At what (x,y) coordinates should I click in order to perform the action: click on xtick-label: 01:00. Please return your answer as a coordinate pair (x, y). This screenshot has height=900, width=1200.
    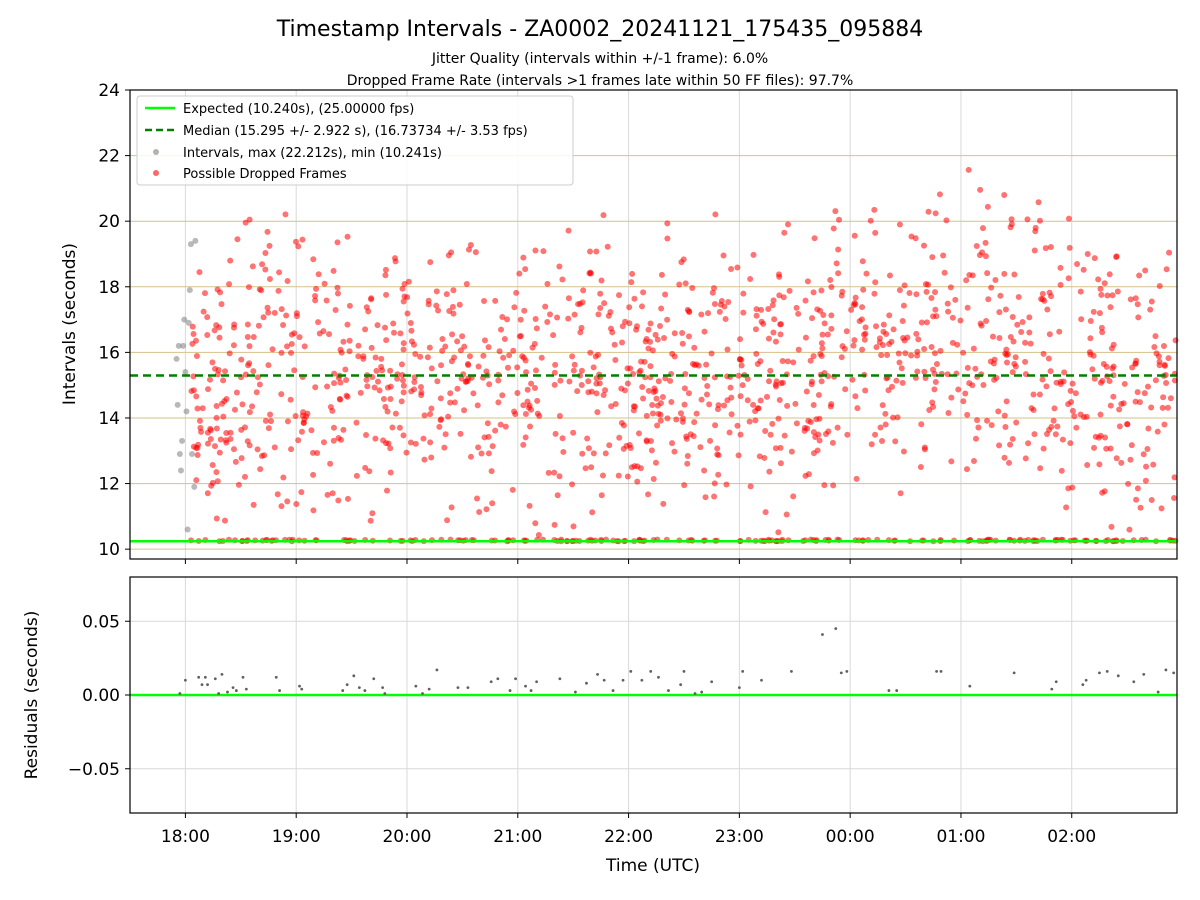
    Looking at the image, I should click on (960, 837).